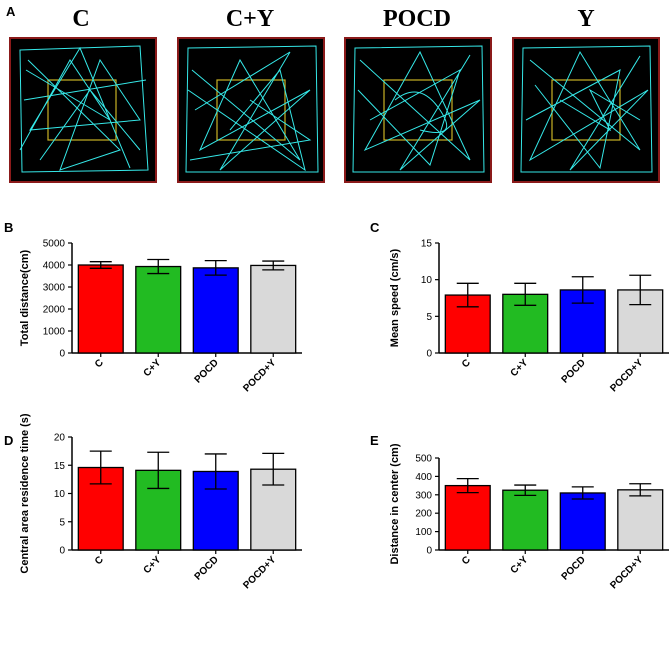  Describe the element at coordinates (8, 227) in the screenshot. I see `panel-b-label: B` at that location.